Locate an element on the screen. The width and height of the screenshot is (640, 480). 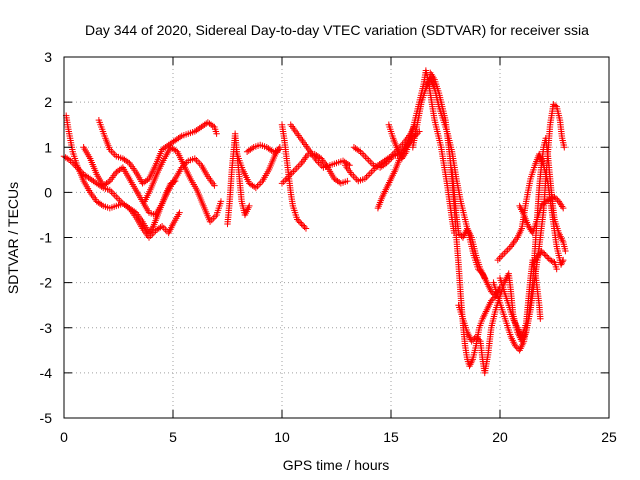
x-tick-label: 5 is located at coordinates (173, 437).